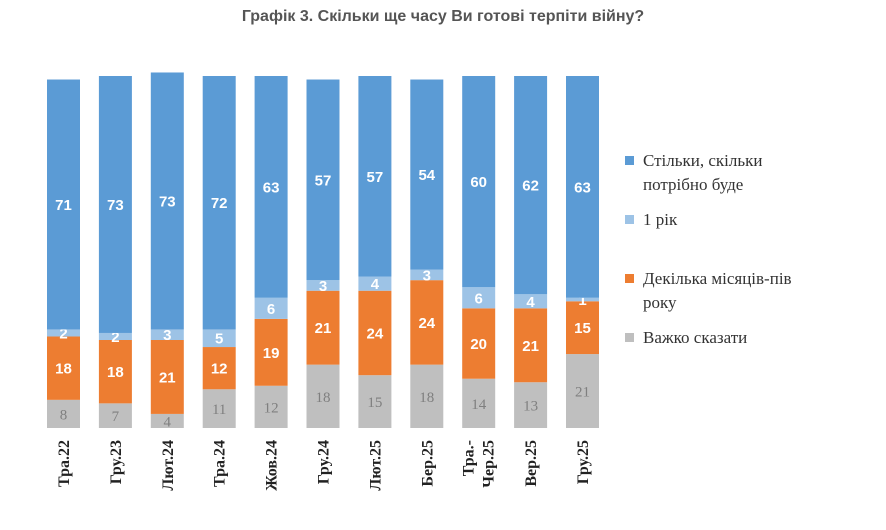 This screenshot has width=886, height=530. I want to click on data-label: 5, so click(219, 339).